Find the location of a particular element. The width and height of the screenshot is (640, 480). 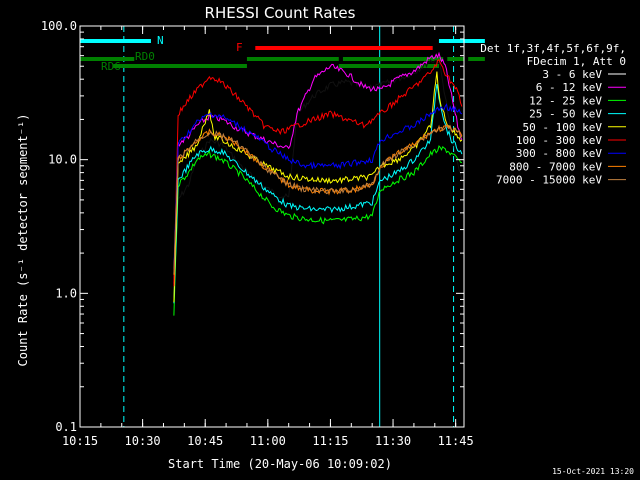

y-tick-label: 10.0 is located at coordinates (62, 160).